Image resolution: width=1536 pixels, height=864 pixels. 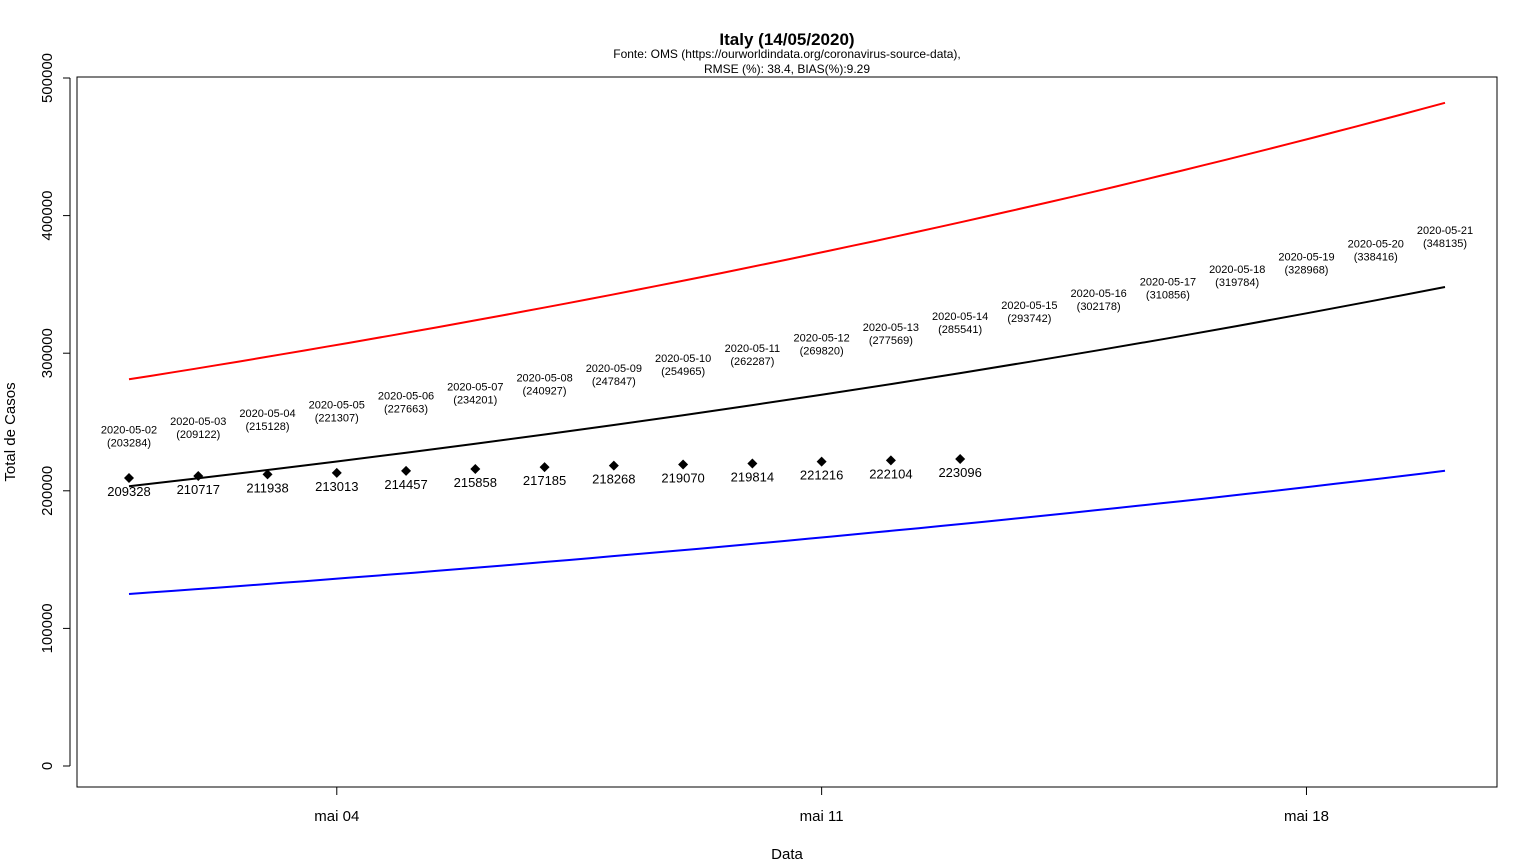 I want to click on observed-value-label: 223096, so click(x=959, y=472).